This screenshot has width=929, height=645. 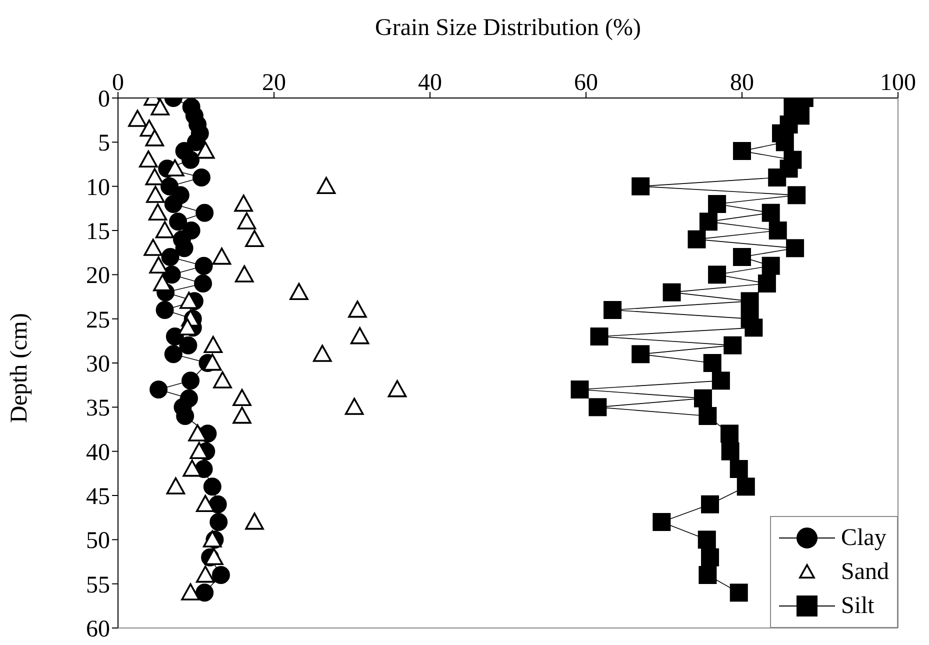 What do you see at coordinates (104, 99) in the screenshot?
I see `y-tick-label: 0` at bounding box center [104, 99].